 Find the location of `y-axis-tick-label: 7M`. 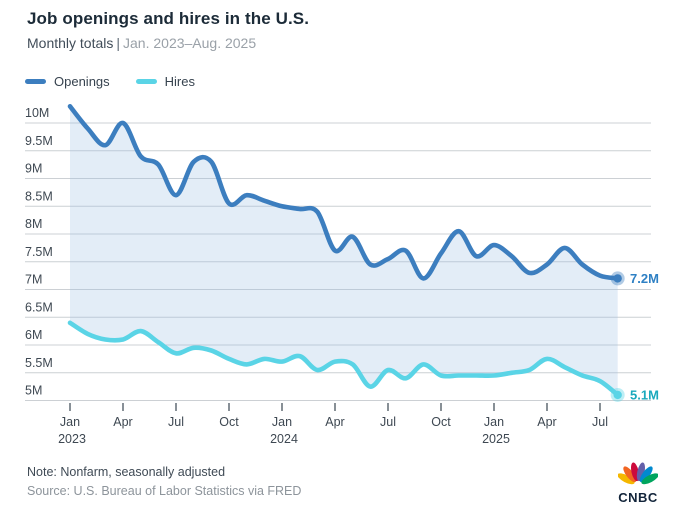

y-axis-tick-label: 7M is located at coordinates (33, 280).